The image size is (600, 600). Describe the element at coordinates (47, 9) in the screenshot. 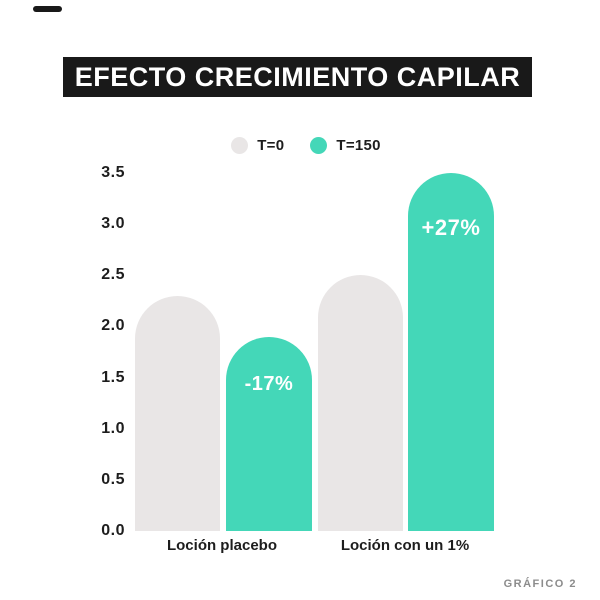

I see `decorative-dash` at that location.